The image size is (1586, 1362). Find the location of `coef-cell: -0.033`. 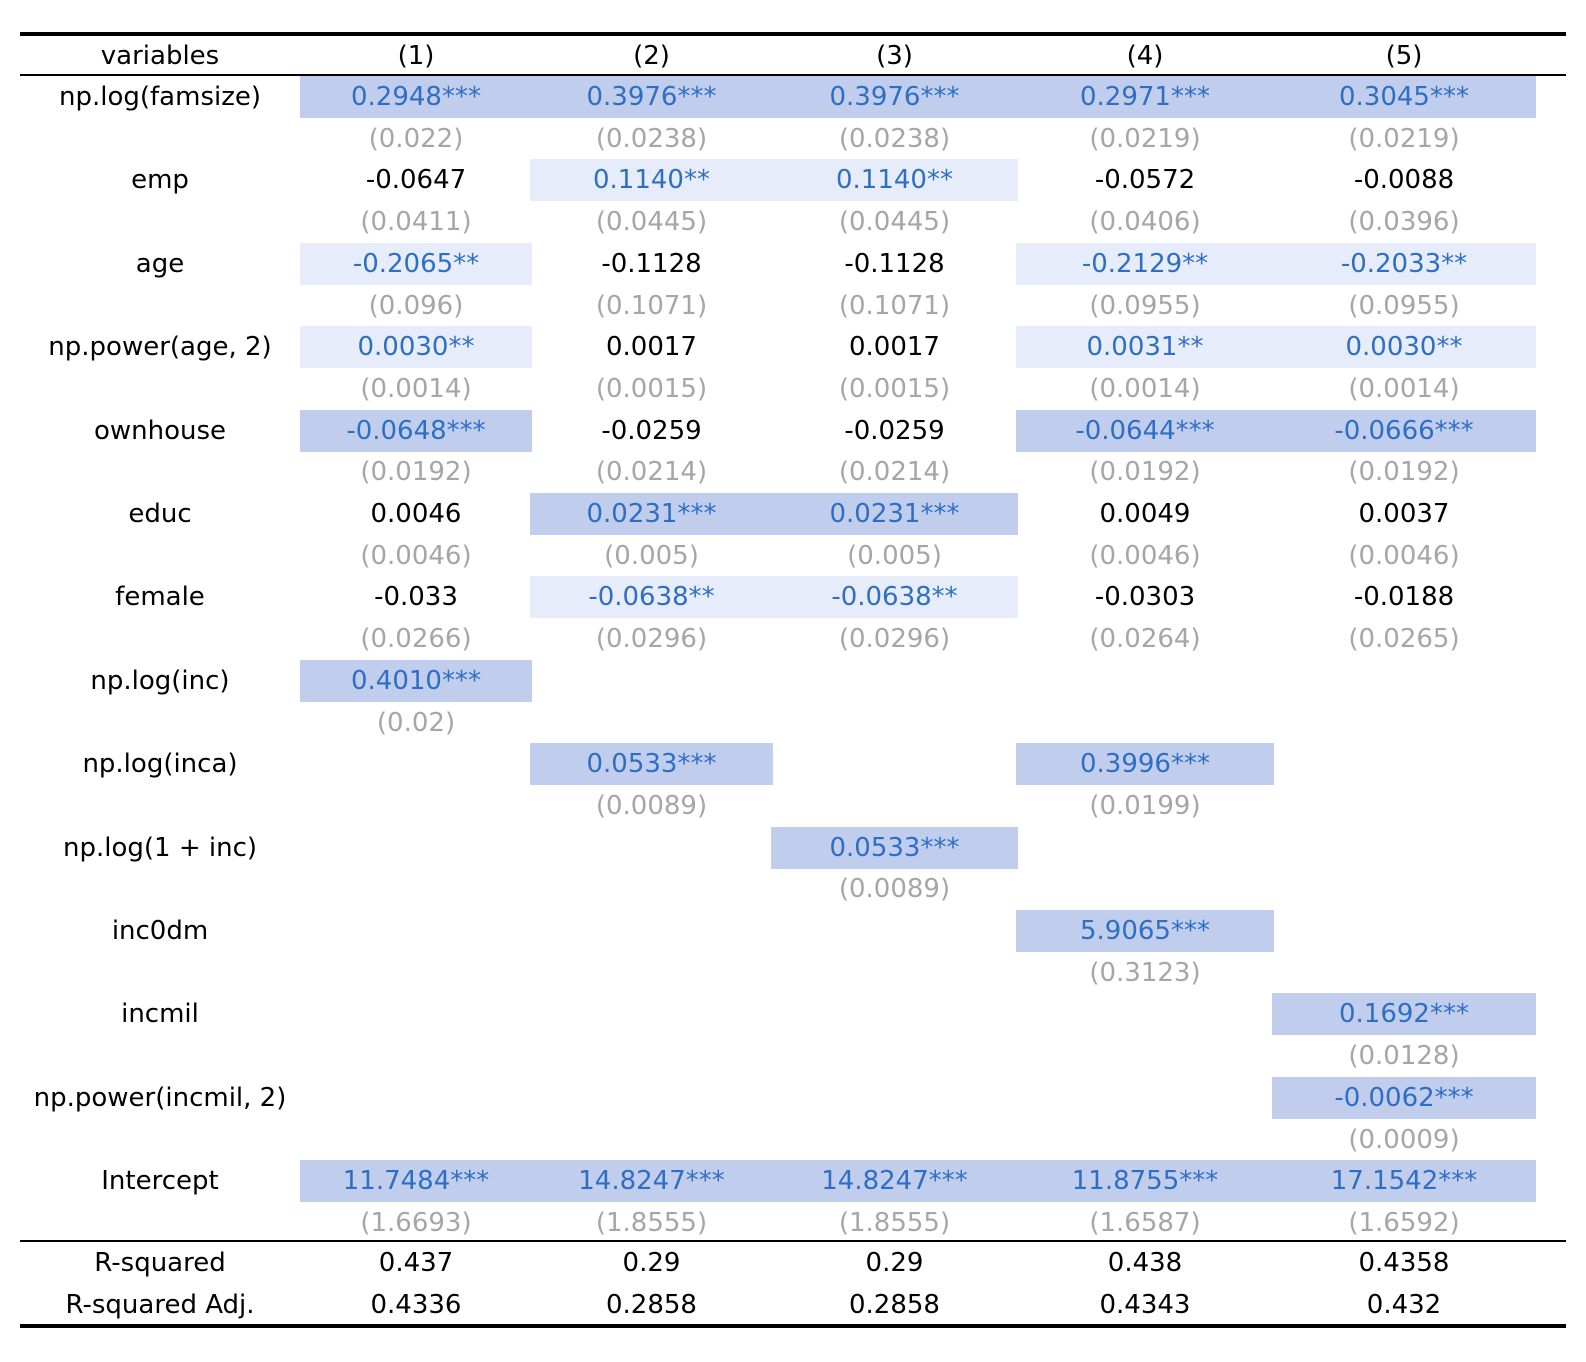

coef-cell: -0.033 is located at coordinates (416, 597).